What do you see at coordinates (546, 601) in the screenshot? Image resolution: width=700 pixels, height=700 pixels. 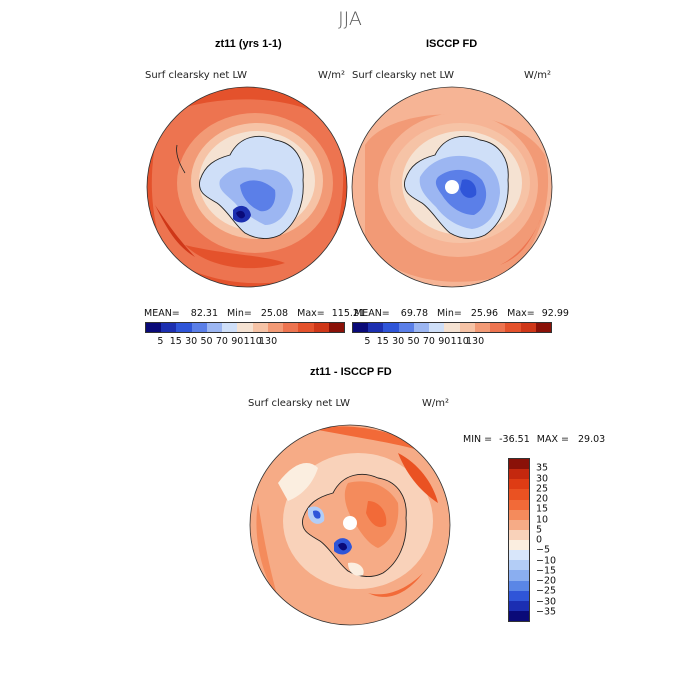 I see `colorbar-tick-label: −30` at bounding box center [546, 601].